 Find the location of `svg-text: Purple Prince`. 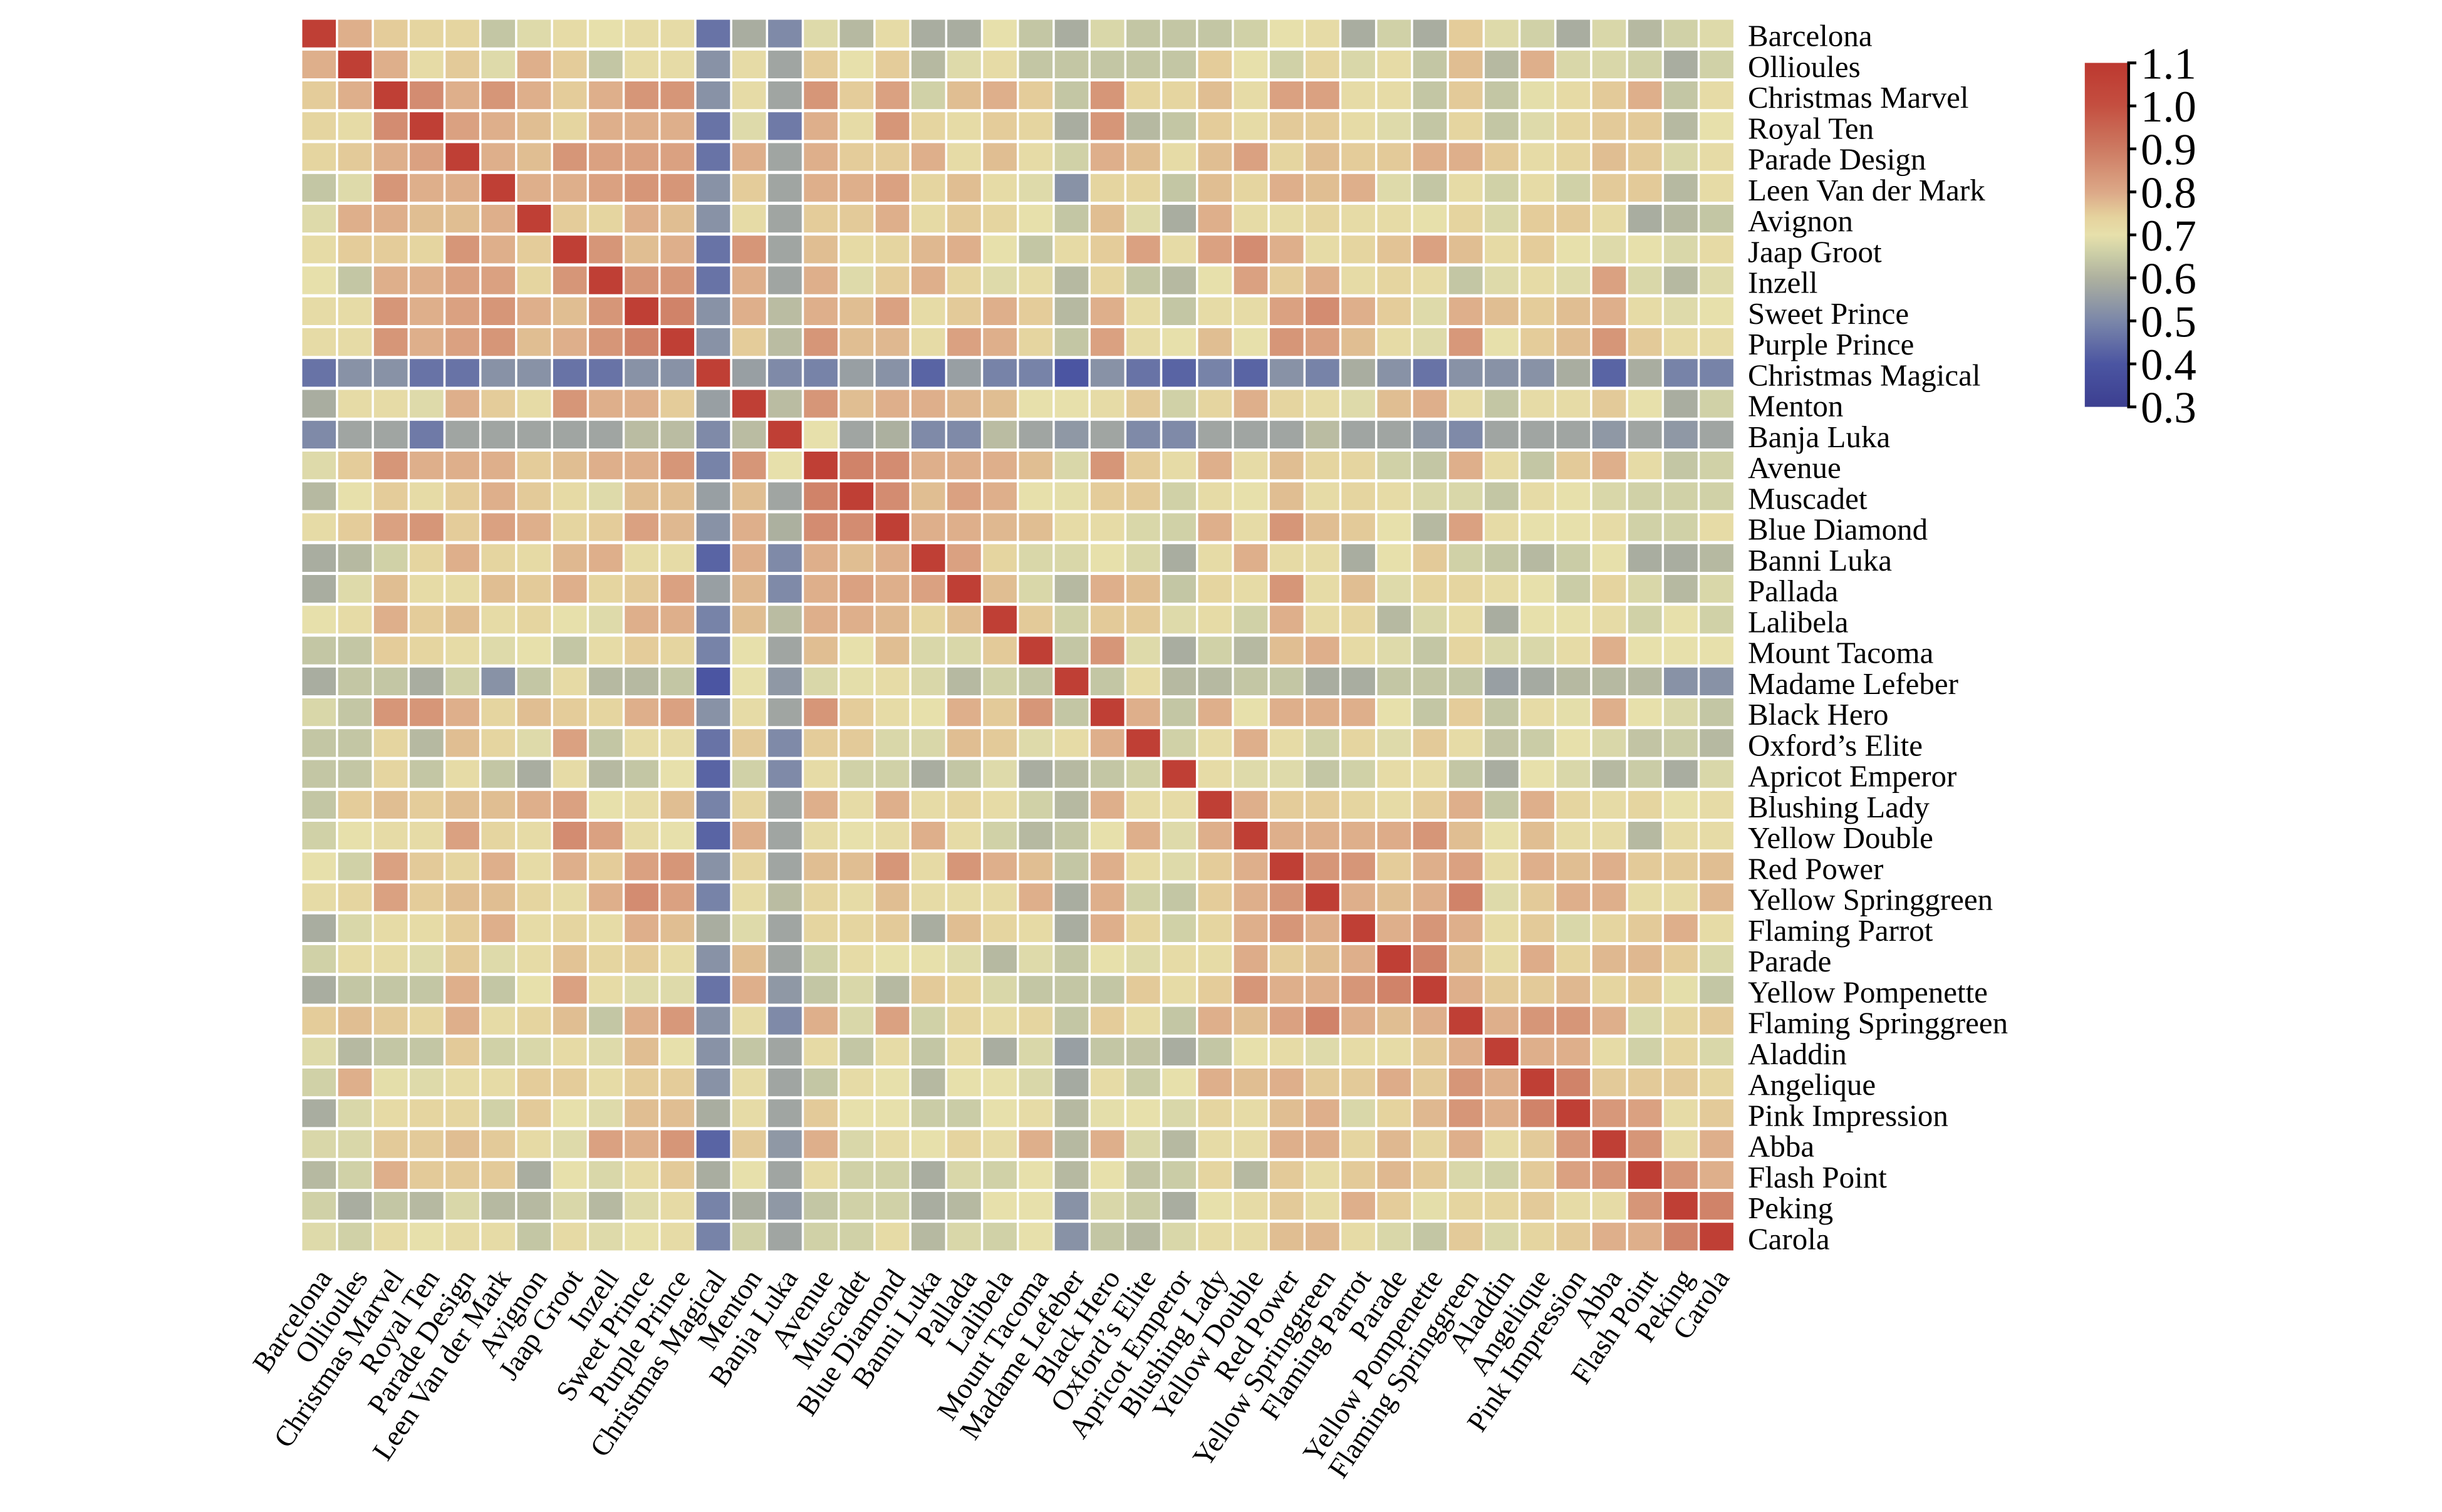

svg-text: Purple Prince is located at coordinates (1831, 344).